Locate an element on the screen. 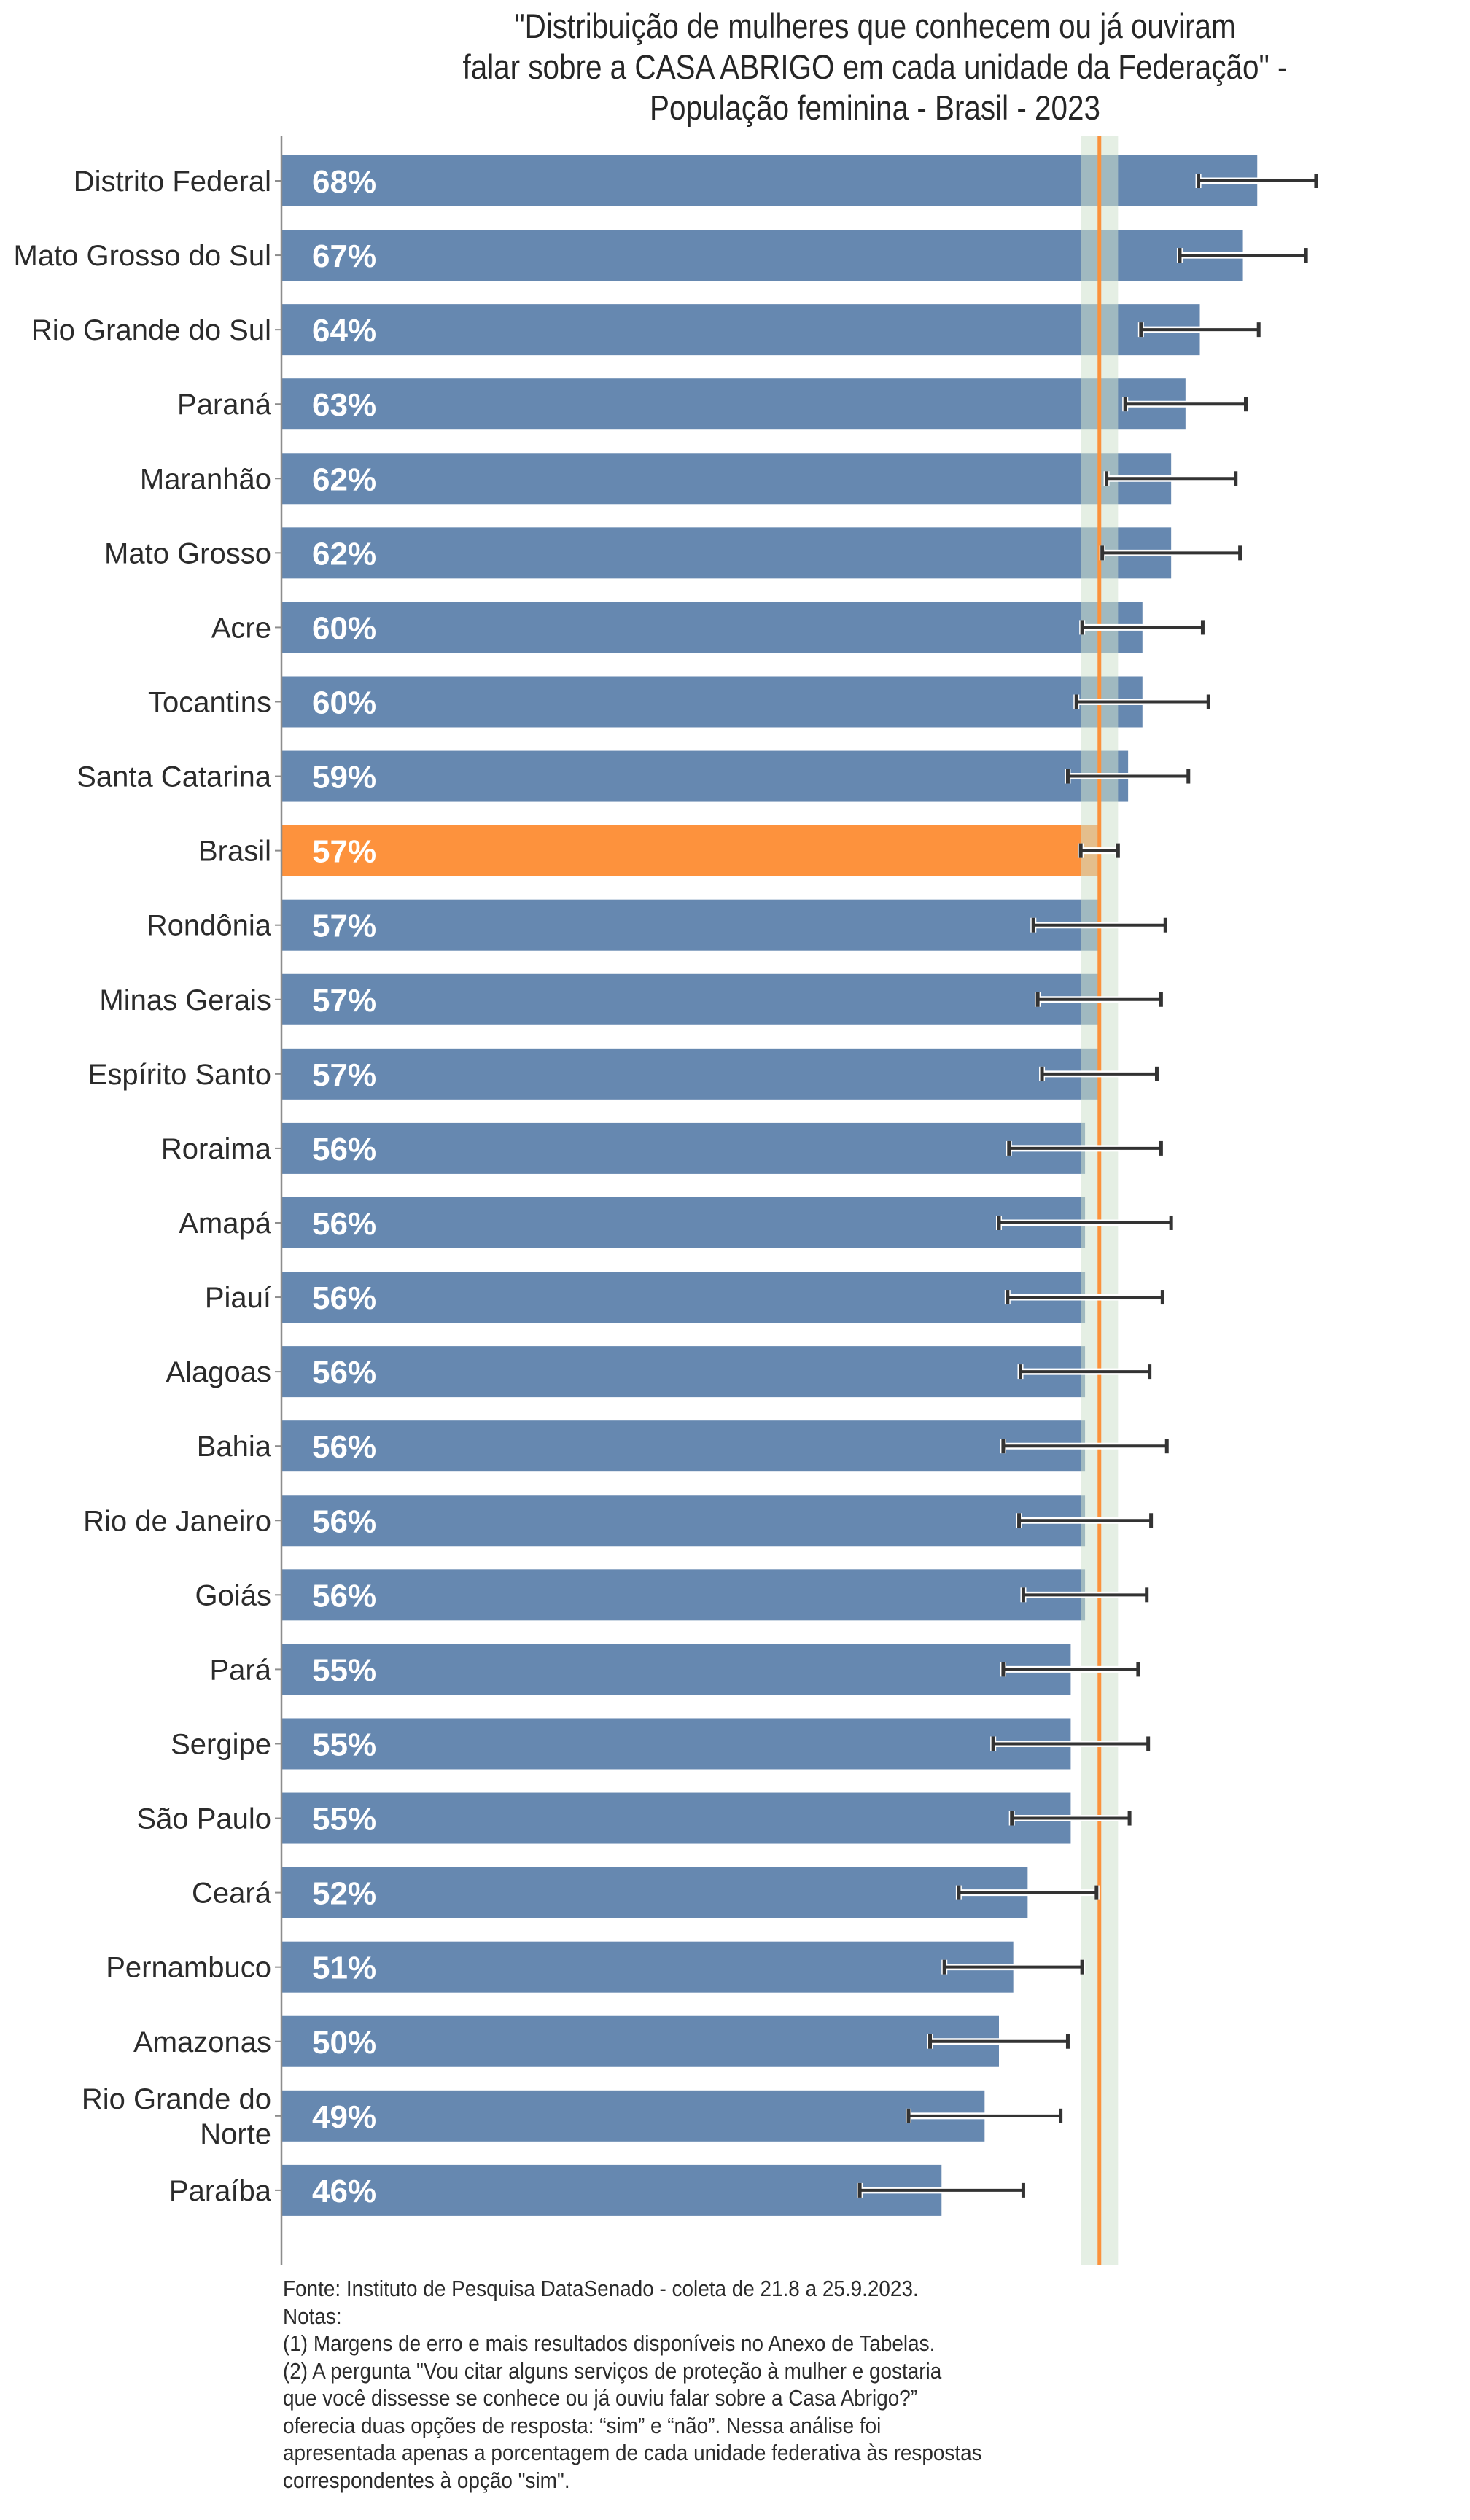  category-label: Mato Grosso do Sul is located at coordinates (143, 256).